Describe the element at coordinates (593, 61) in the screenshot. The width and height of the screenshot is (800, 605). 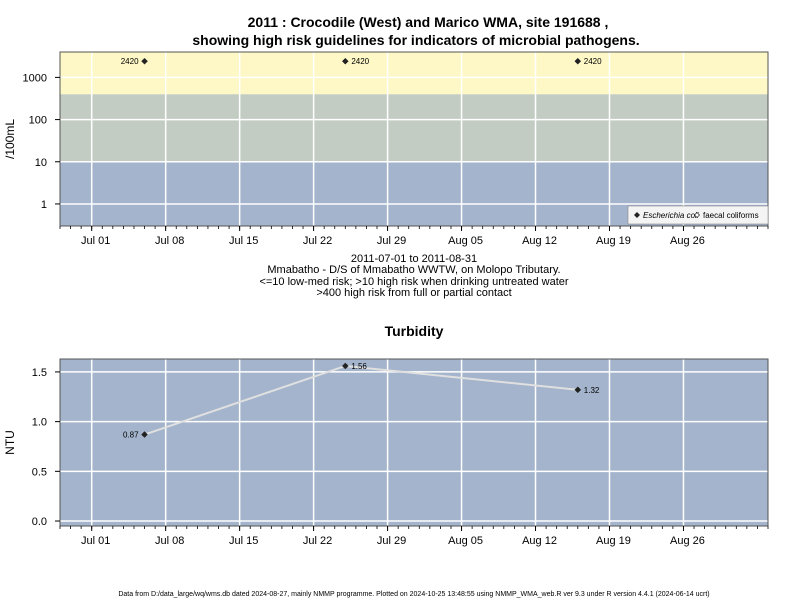
I see `data-label-0-2: 2420` at that location.